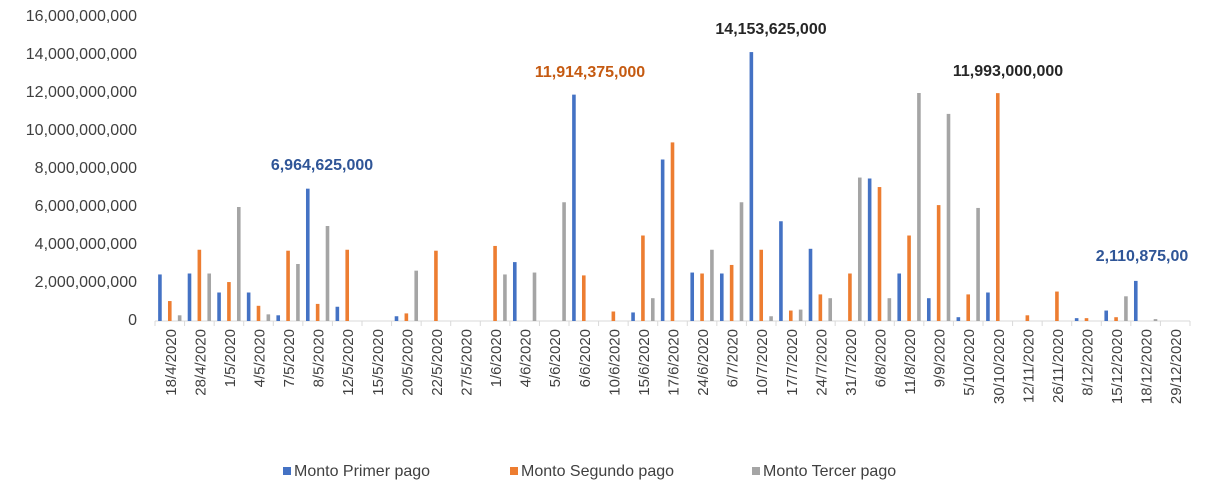  Describe the element at coordinates (940, 358) in the screenshot. I see `x-tick-label: 9/9/2020` at that location.